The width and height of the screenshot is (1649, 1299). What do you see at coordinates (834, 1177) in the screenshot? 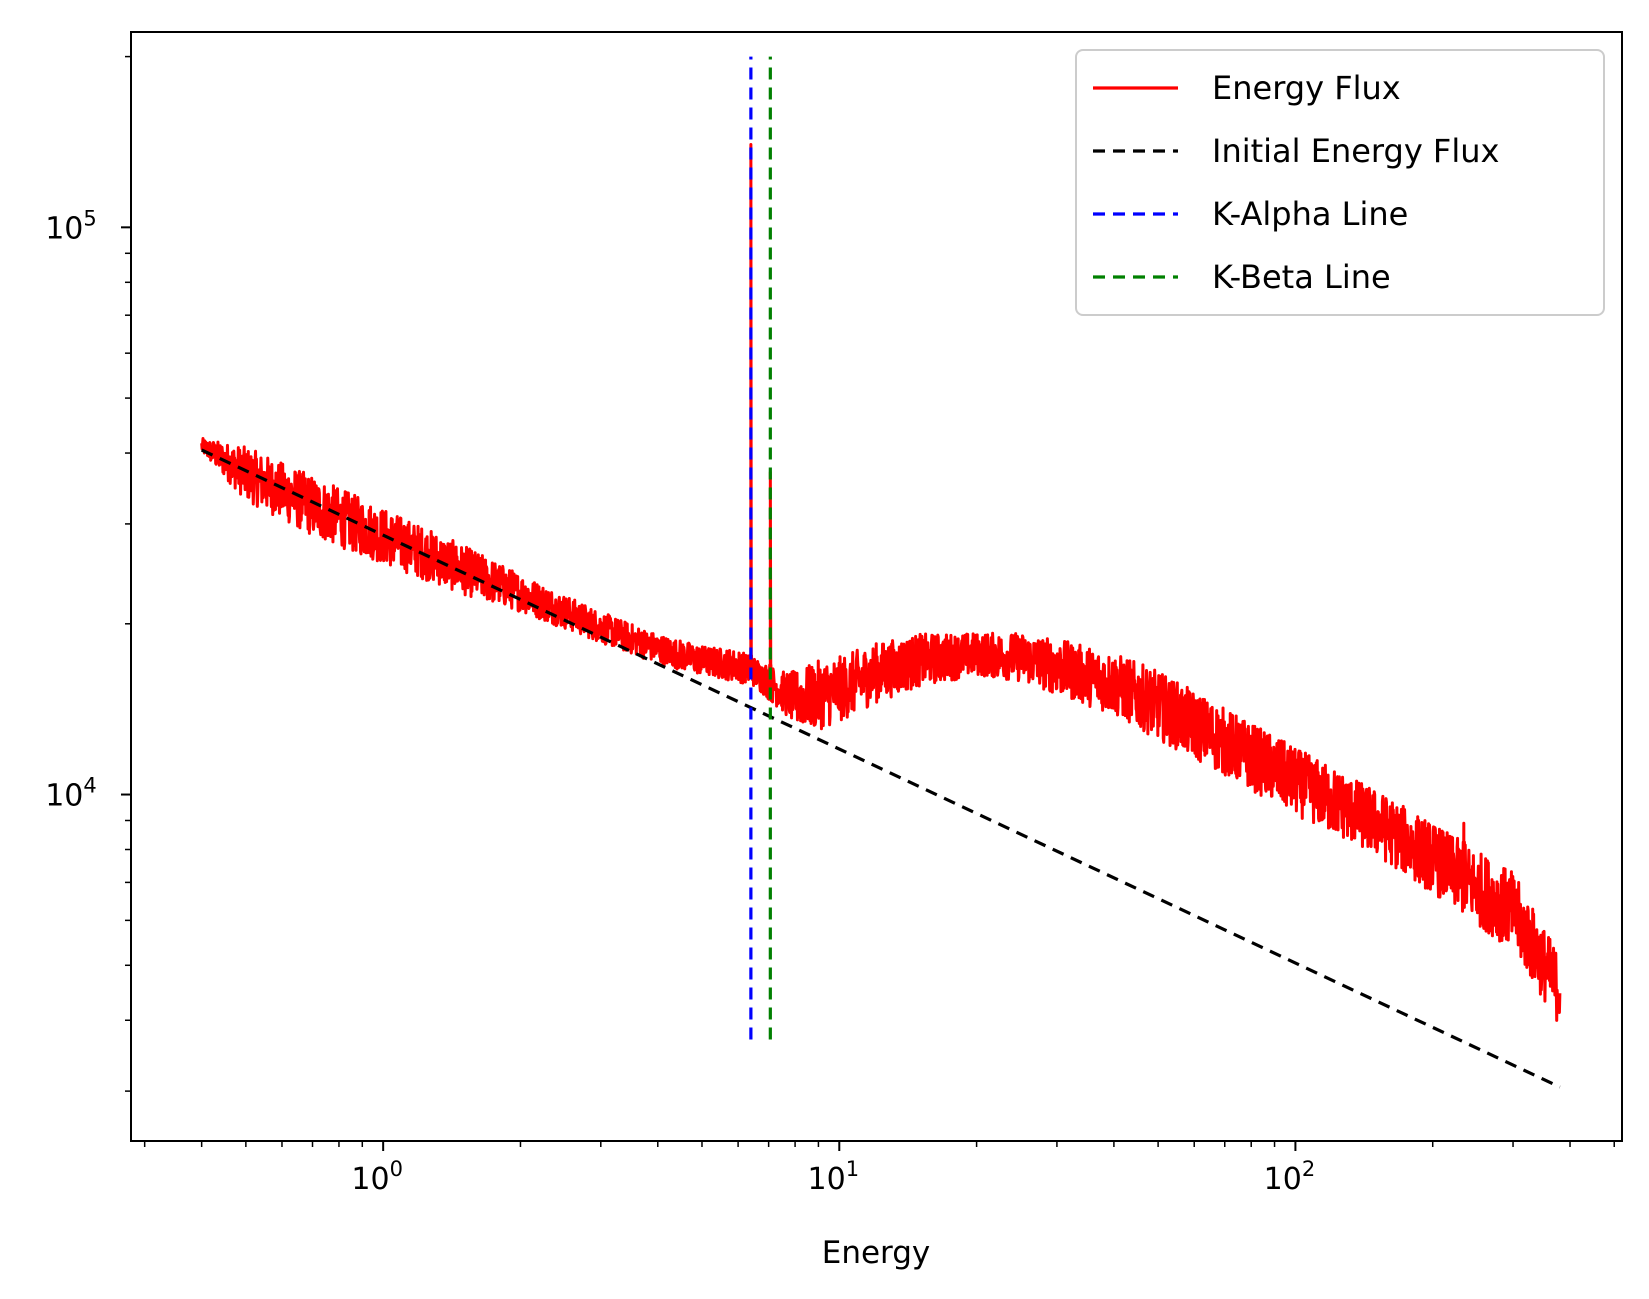
I see `x-tick-label: 10¹` at bounding box center [834, 1177].